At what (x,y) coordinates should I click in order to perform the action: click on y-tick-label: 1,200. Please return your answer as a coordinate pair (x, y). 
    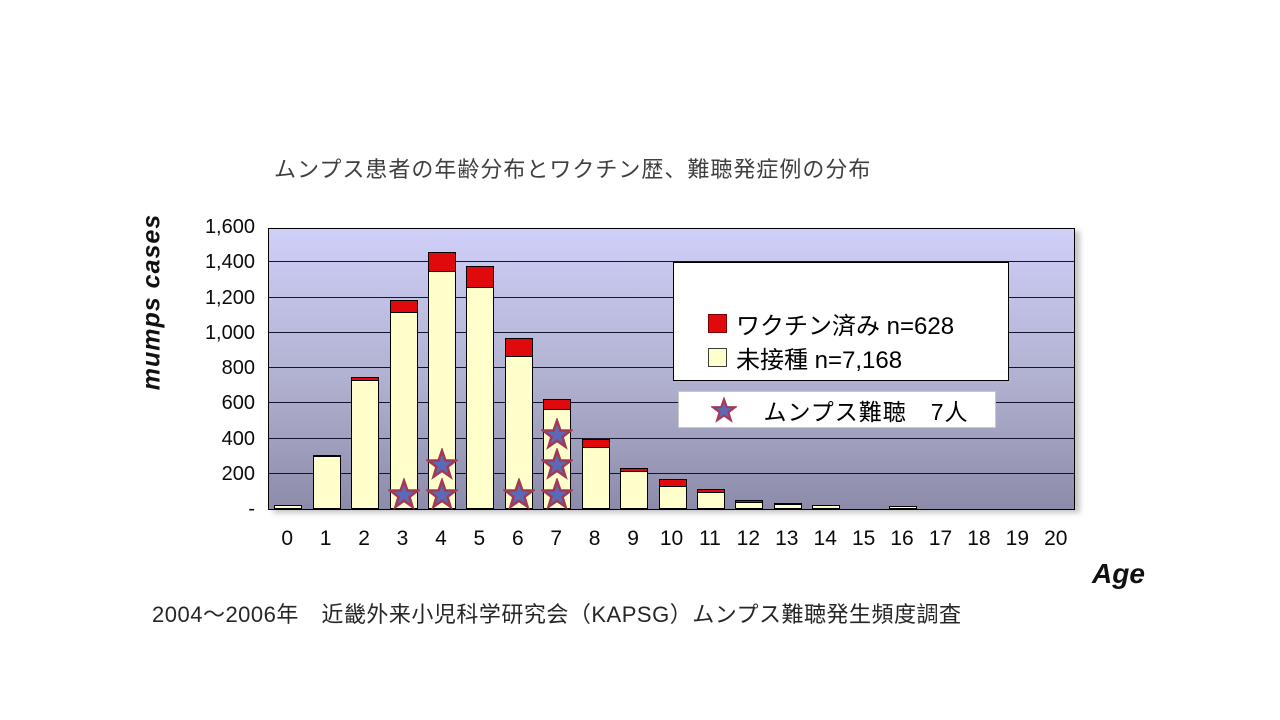
    Looking at the image, I should click on (229, 297).